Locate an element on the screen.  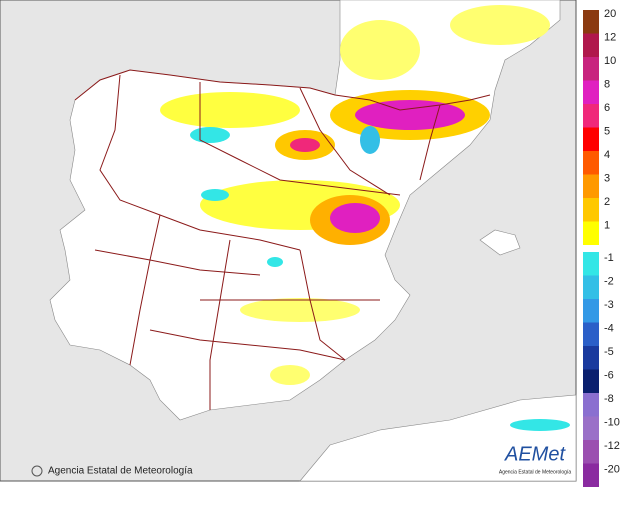
legend-label: 5 is located at coordinates (607, 131).